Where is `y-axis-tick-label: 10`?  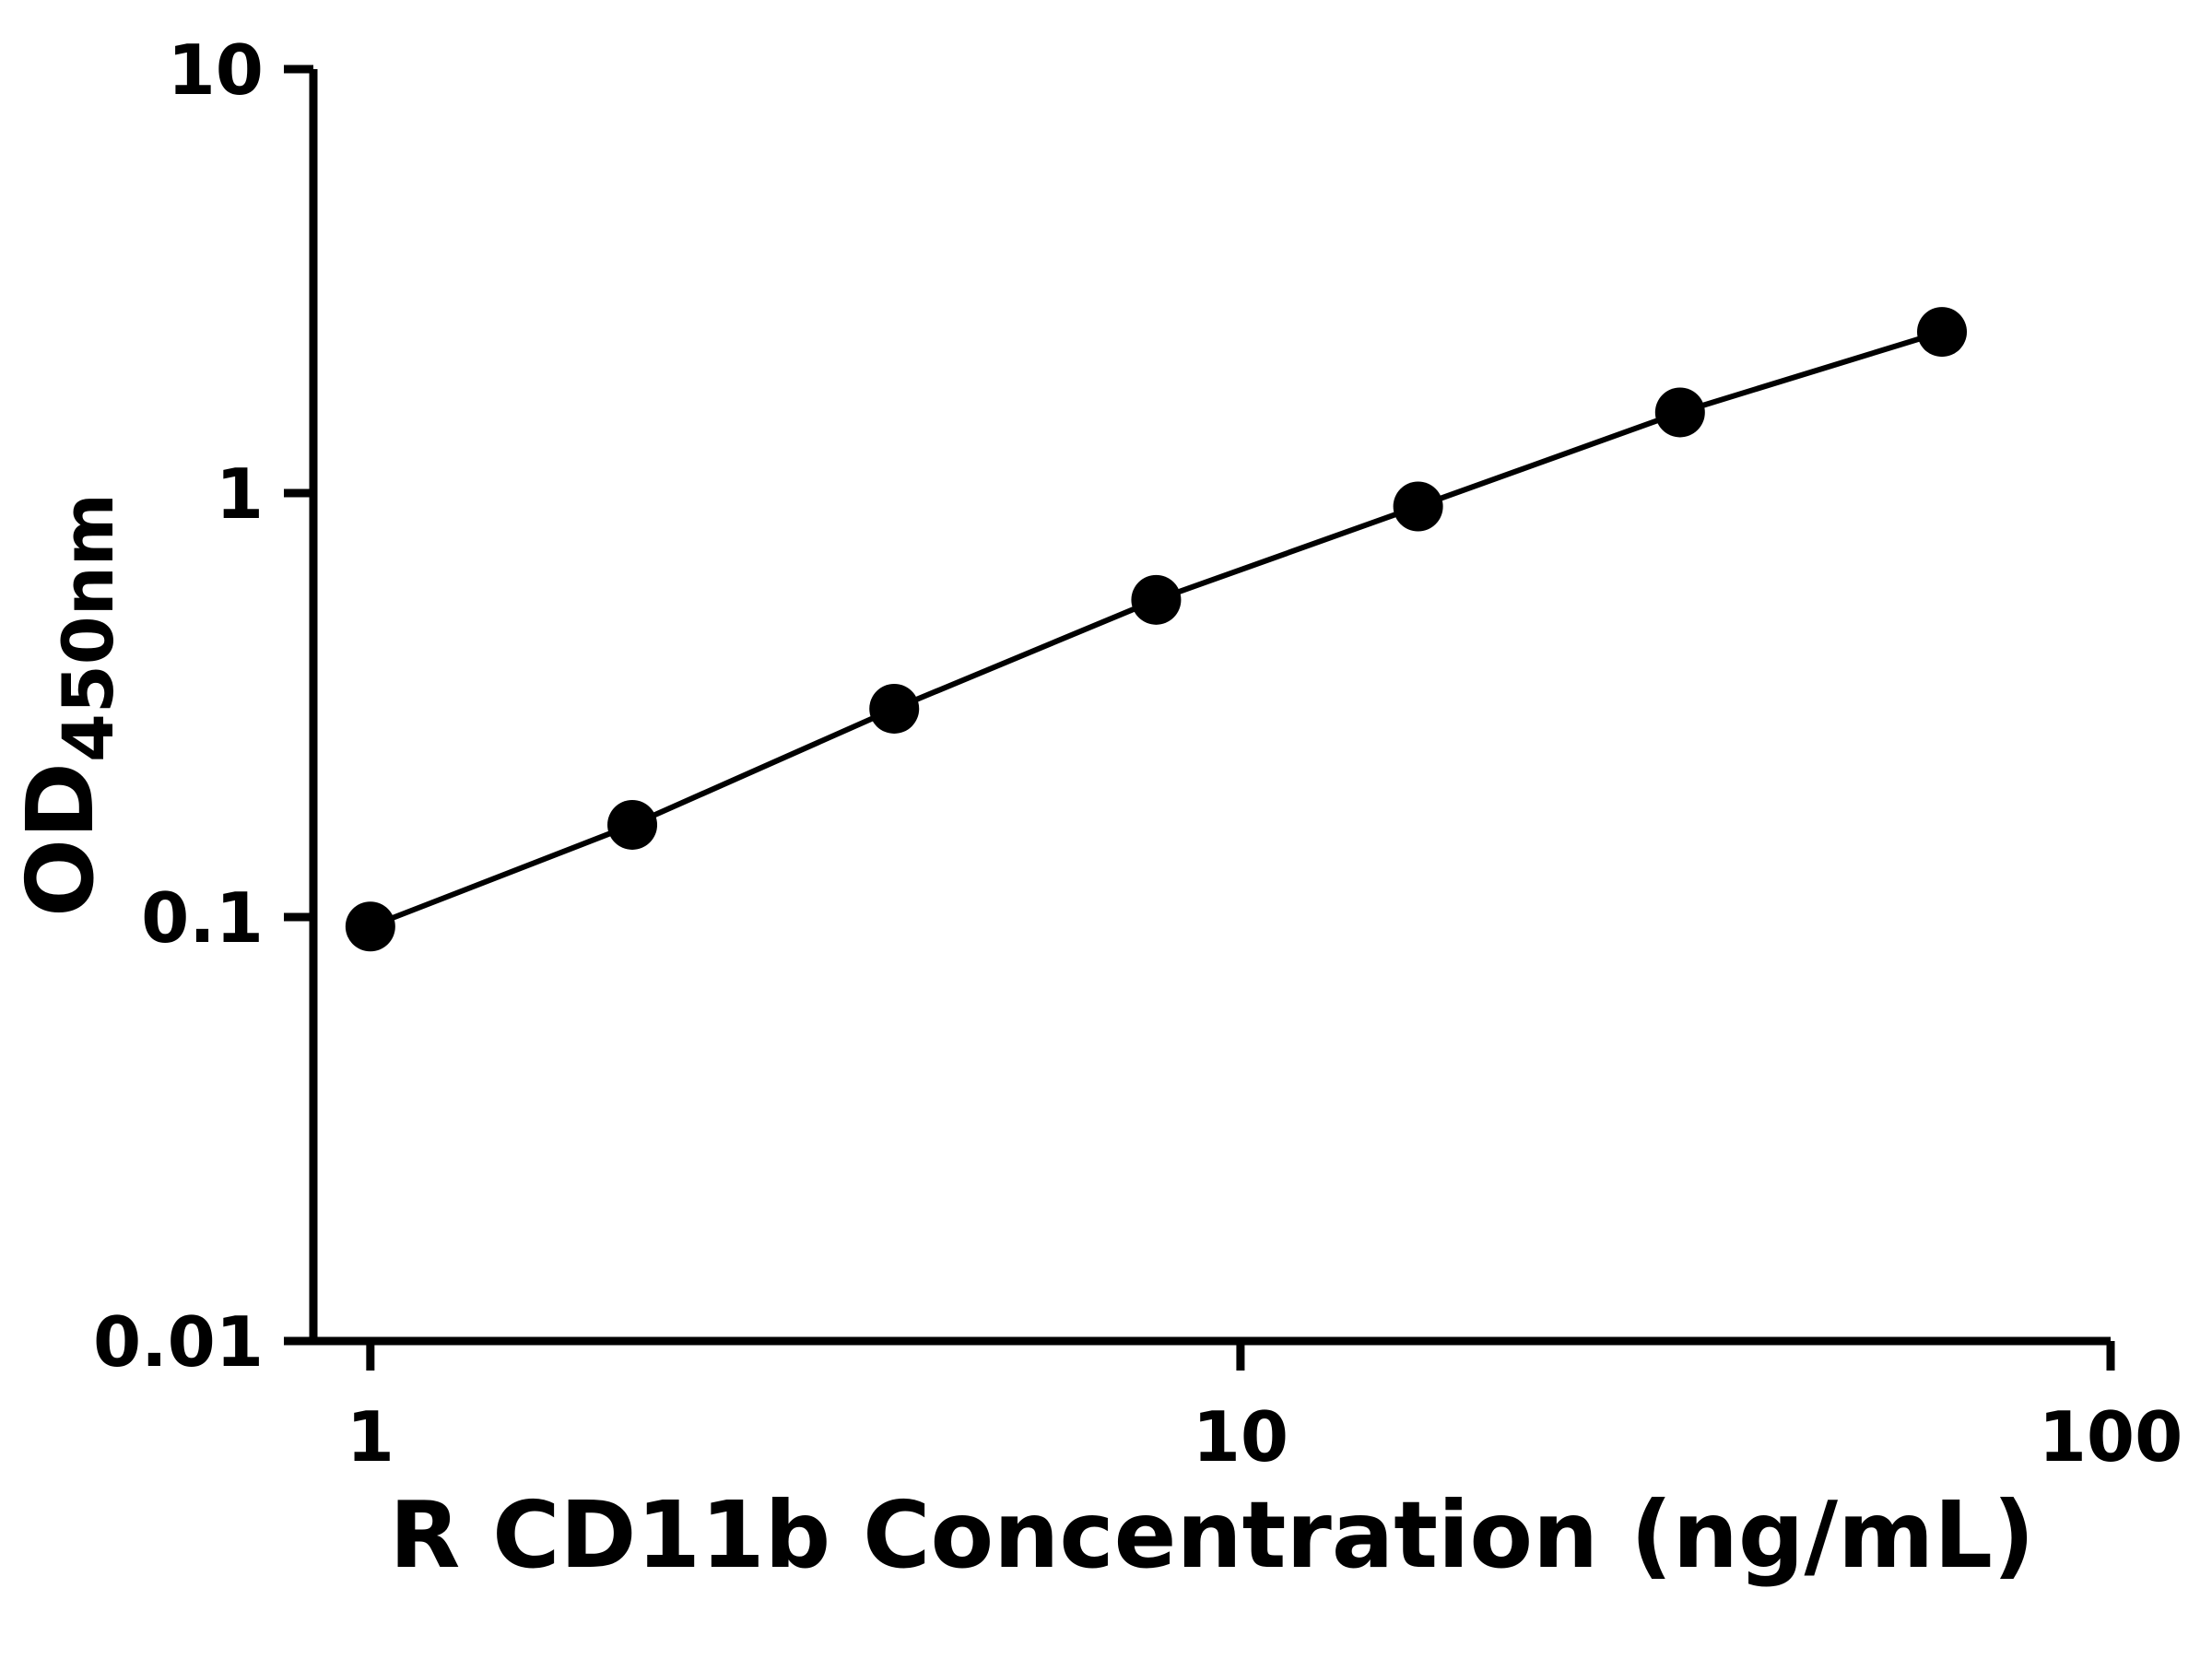
y-axis-tick-label: 10 is located at coordinates (216, 70).